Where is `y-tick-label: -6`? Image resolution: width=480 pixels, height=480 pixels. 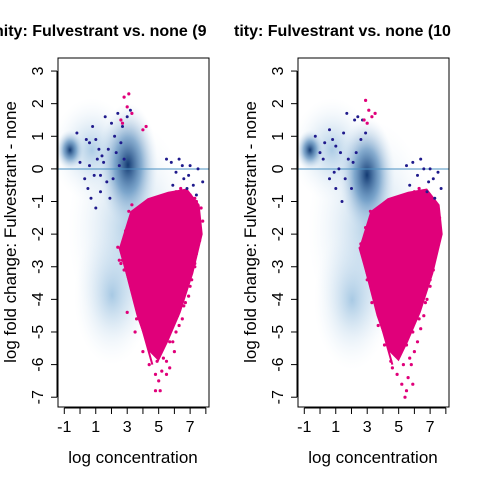 y-tick-label: -6 is located at coordinates (38, 364).